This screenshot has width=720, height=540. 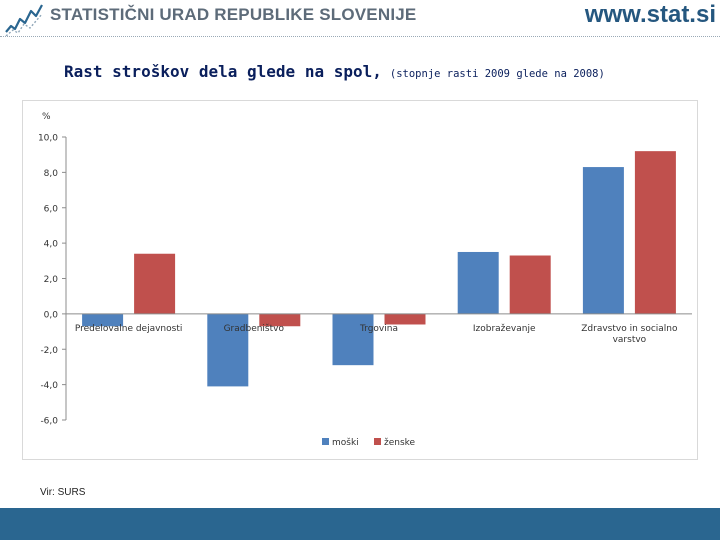 I want to click on y-tick-label: 0,0, so click(x=51, y=315).